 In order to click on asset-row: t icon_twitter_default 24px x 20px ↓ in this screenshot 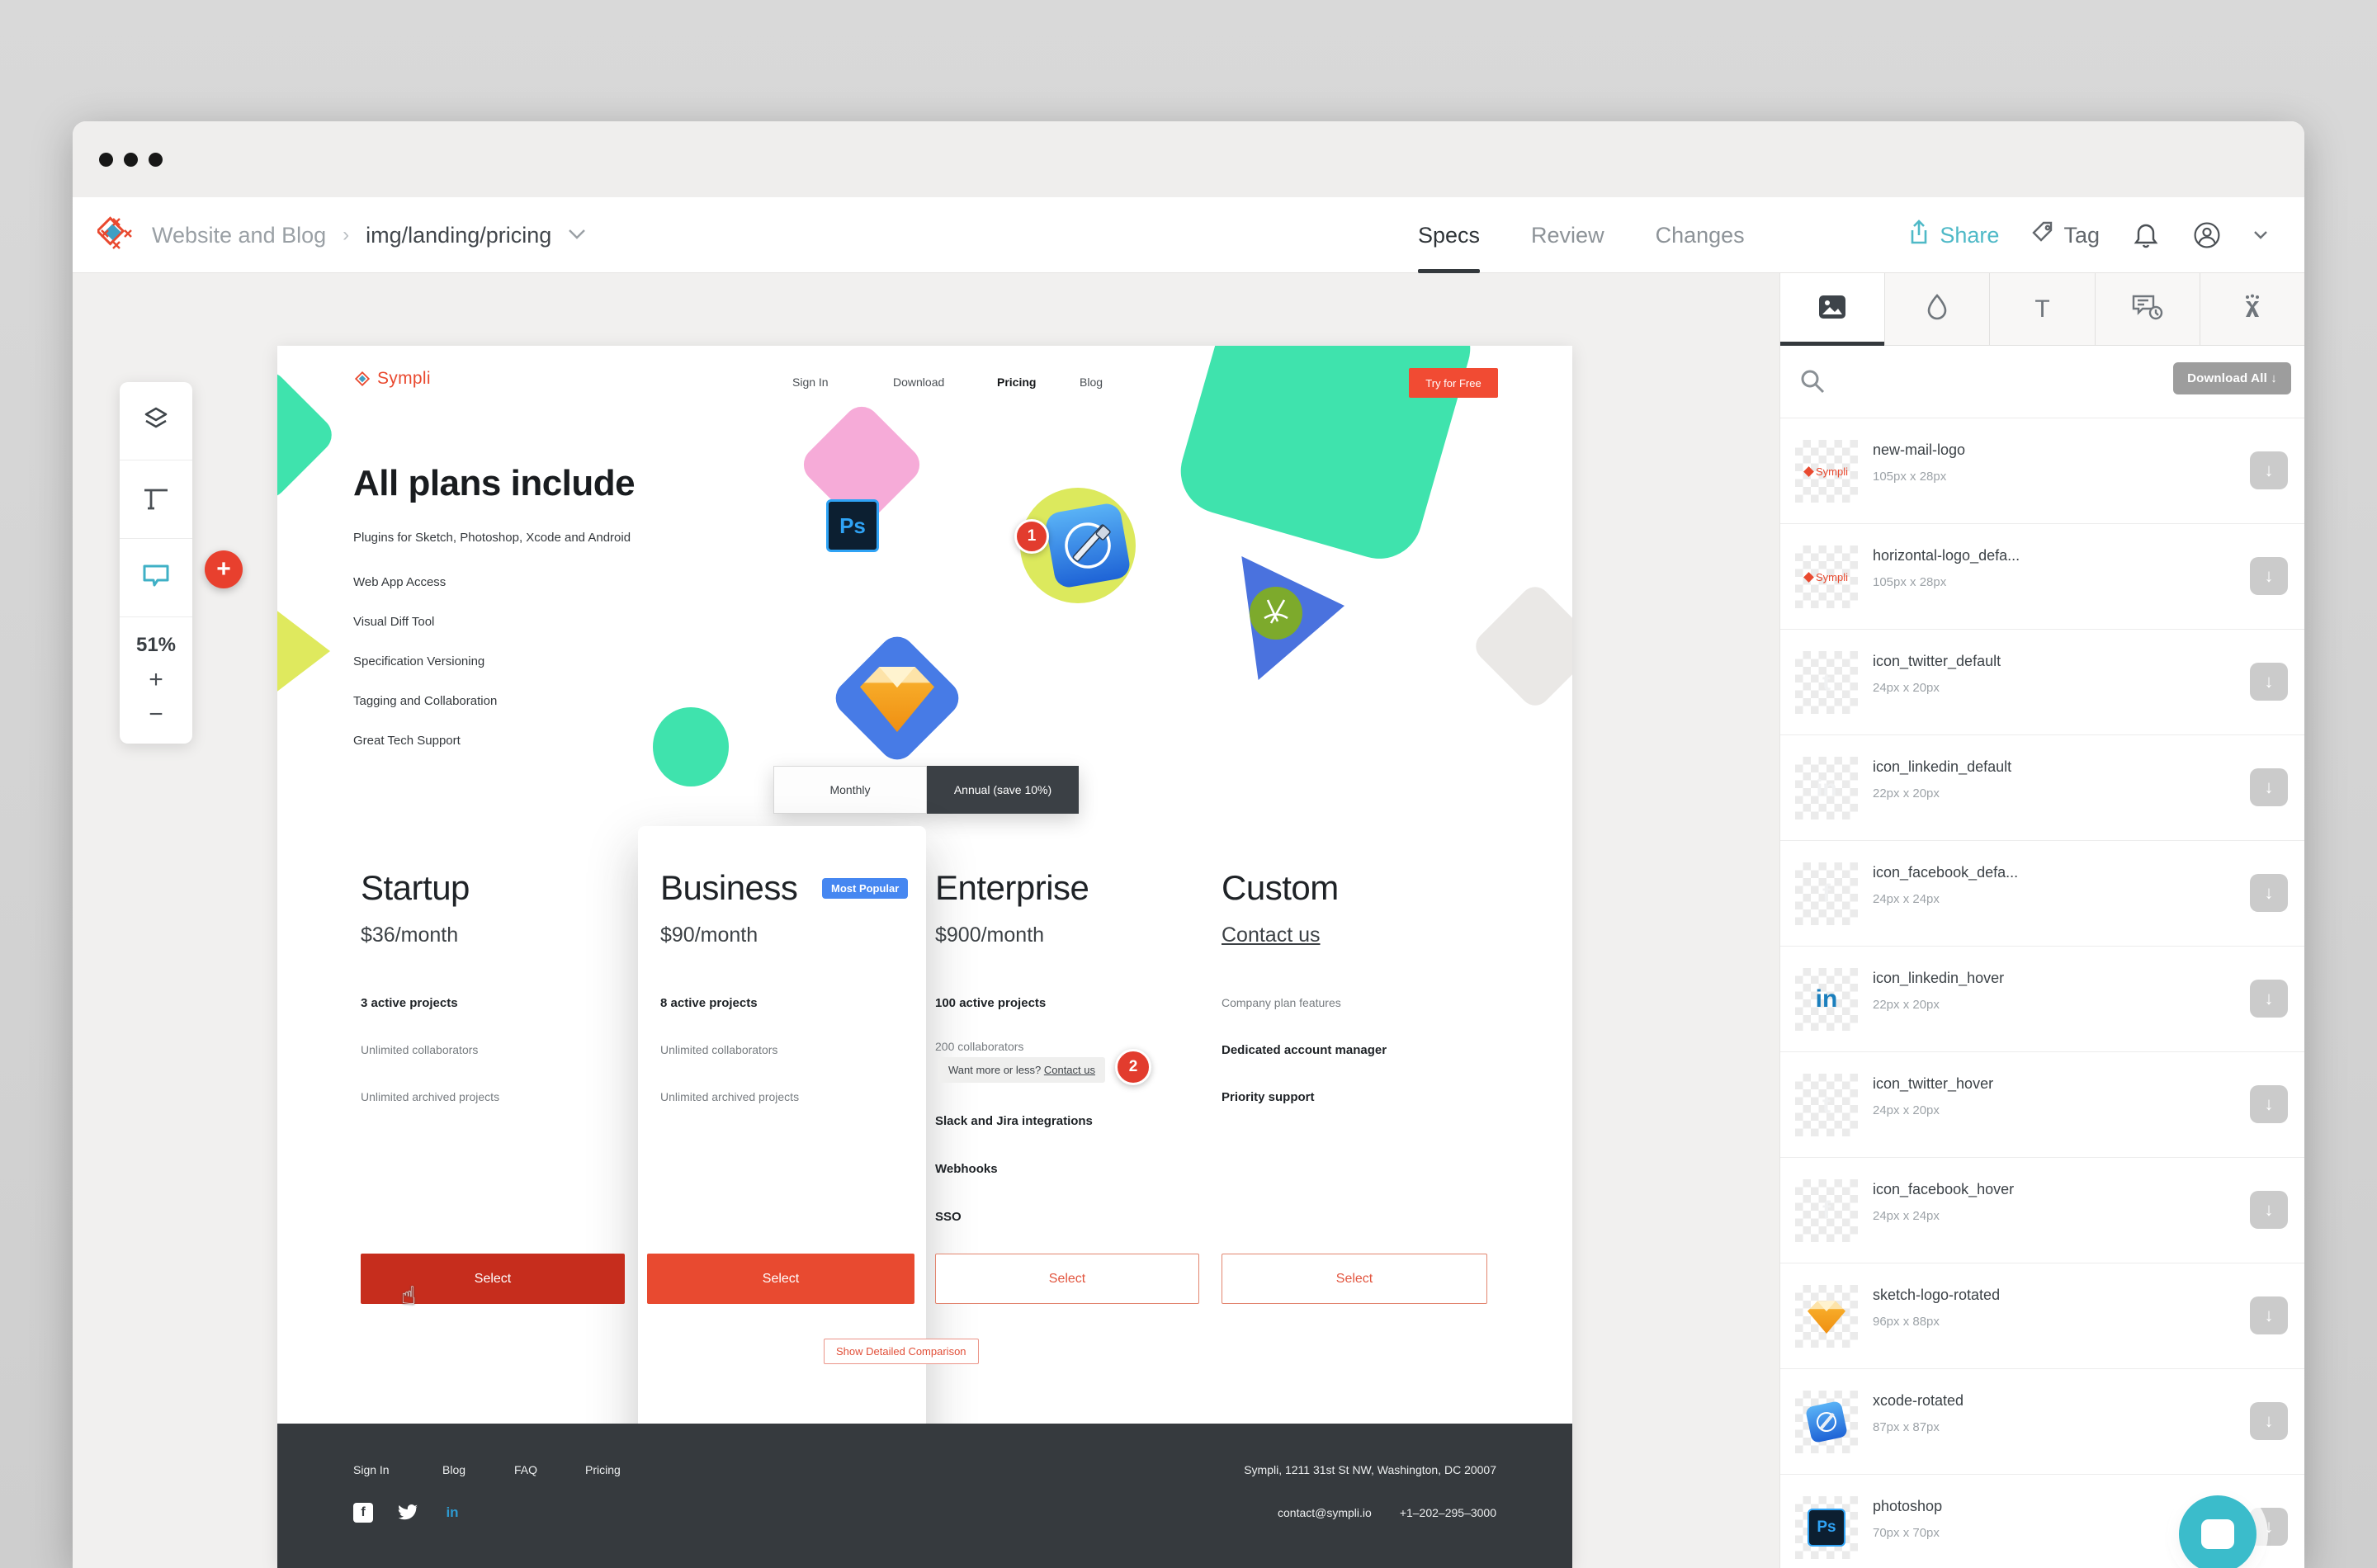, I will do `click(2042, 682)`.